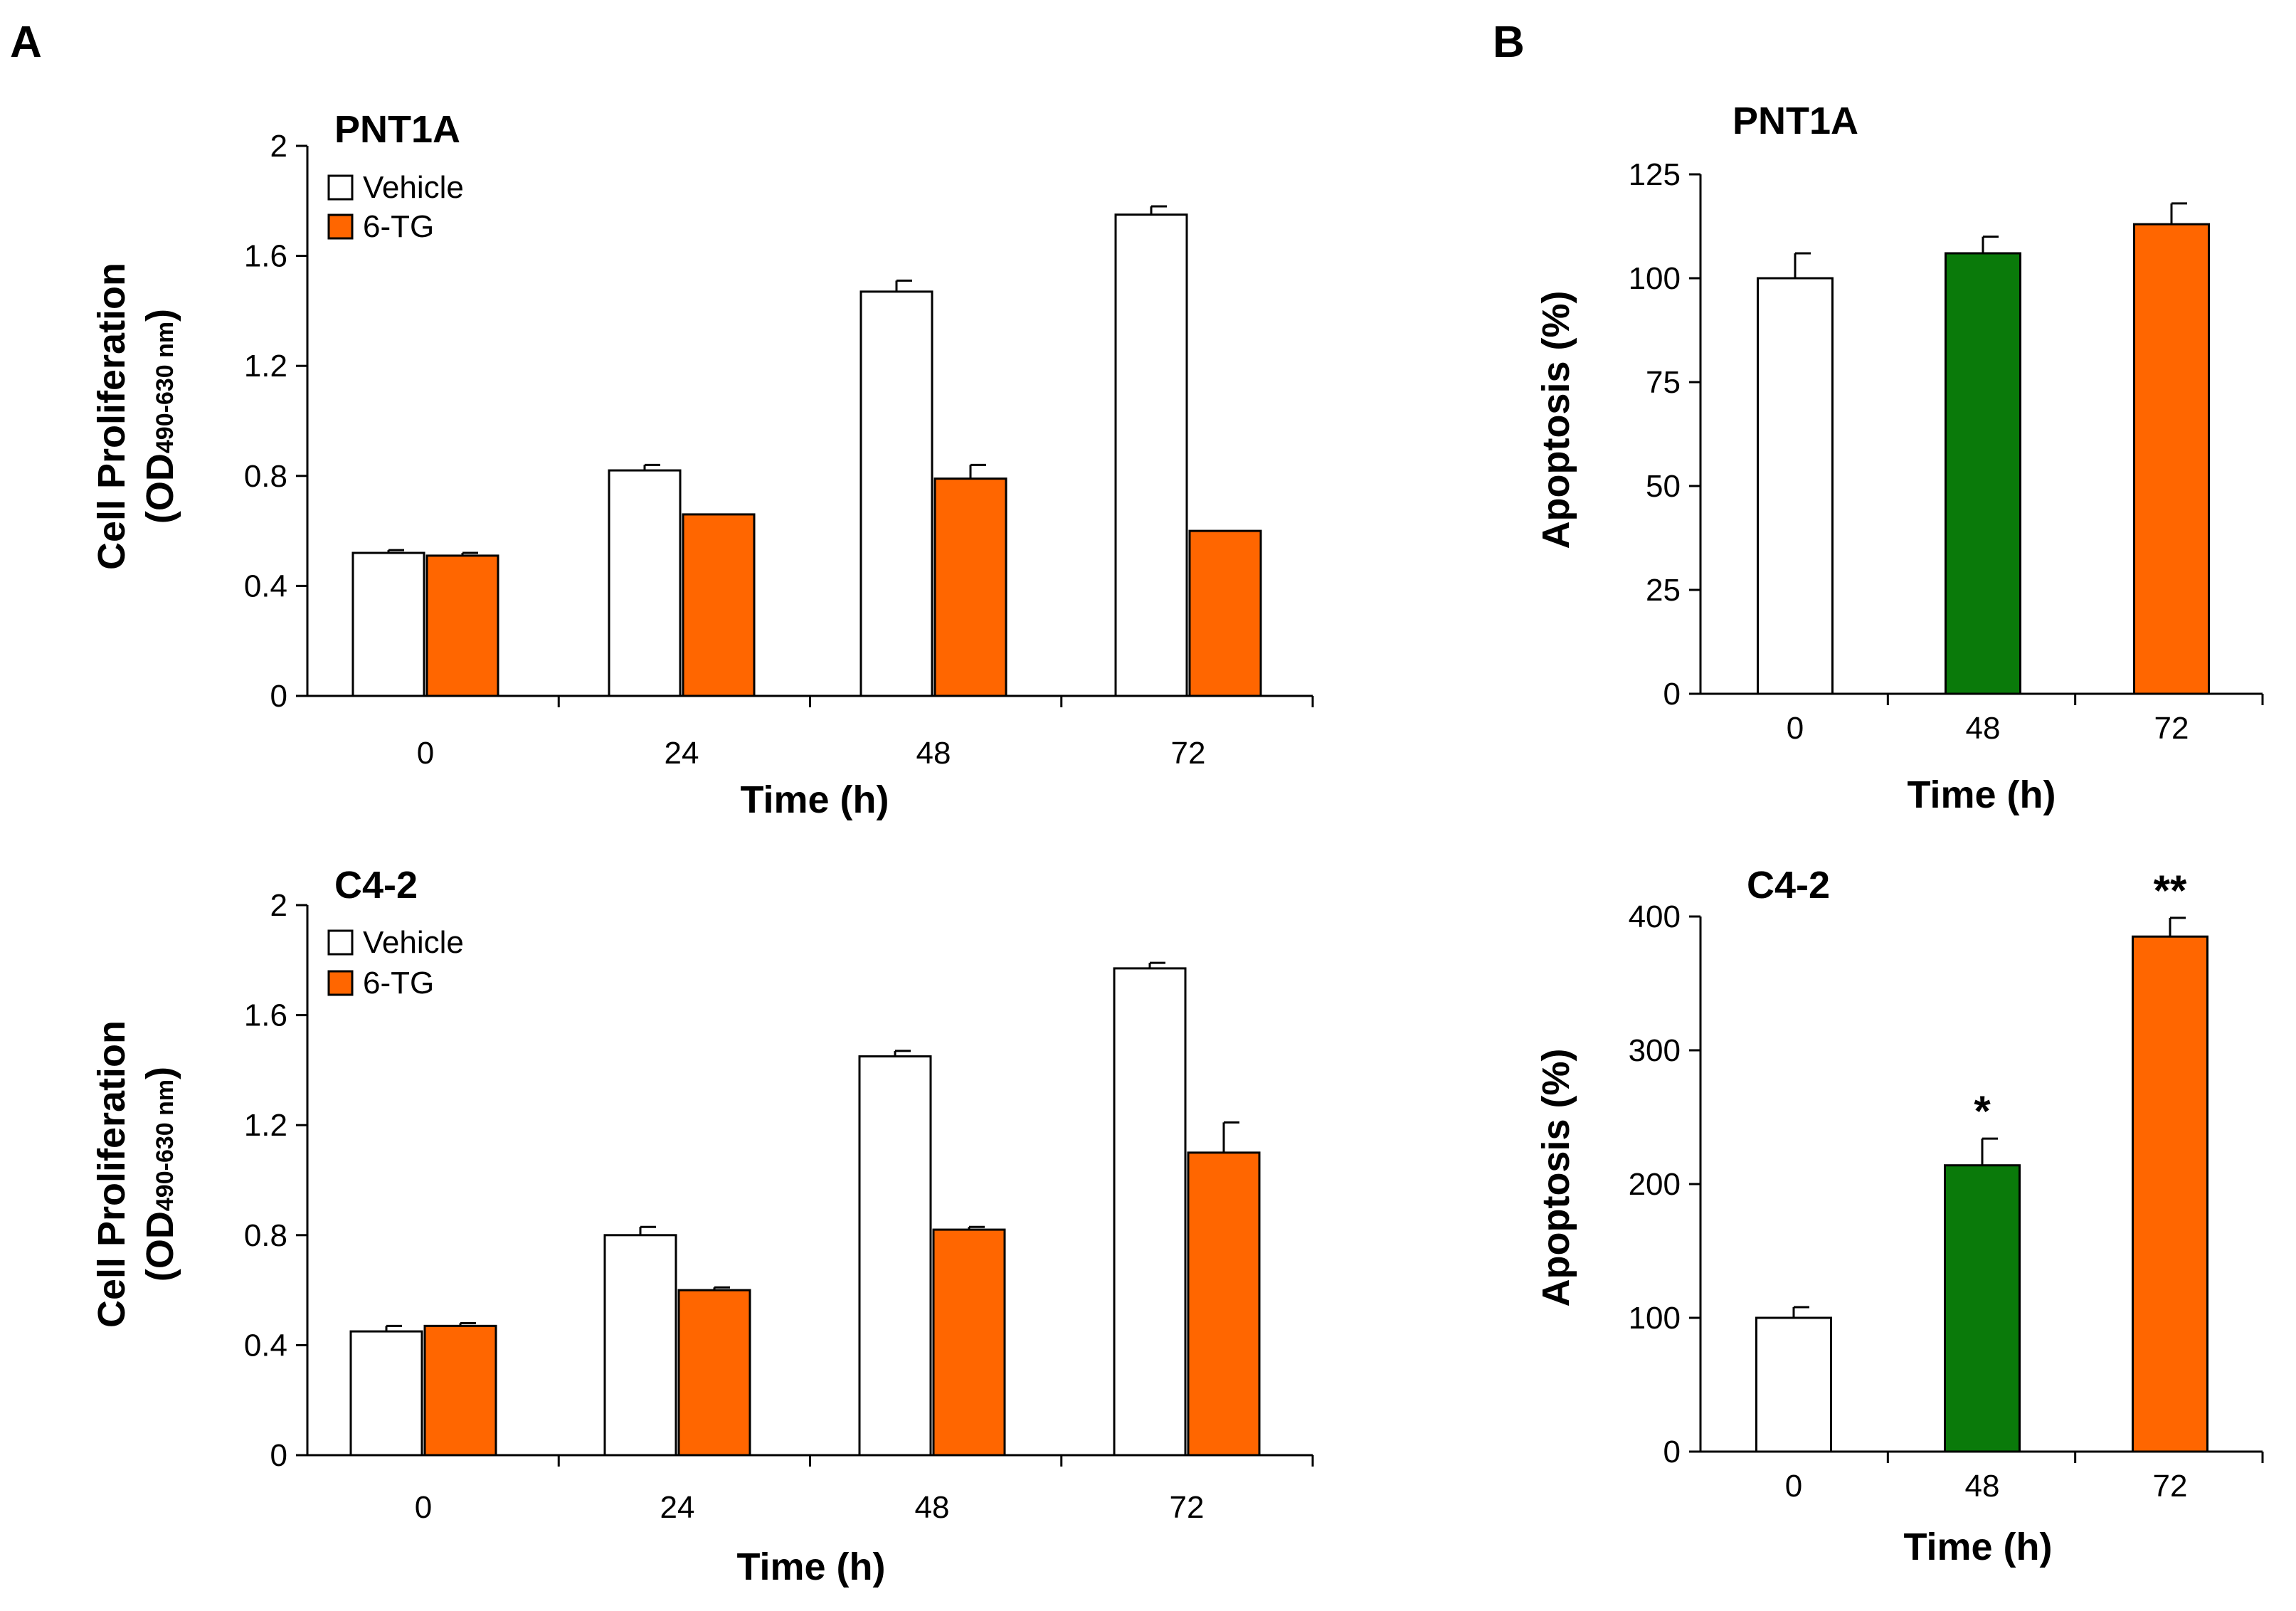 This screenshot has width=2296, height=1611. What do you see at coordinates (1664, 590) in the screenshot?
I see `y-tick-label: 25` at bounding box center [1664, 590].